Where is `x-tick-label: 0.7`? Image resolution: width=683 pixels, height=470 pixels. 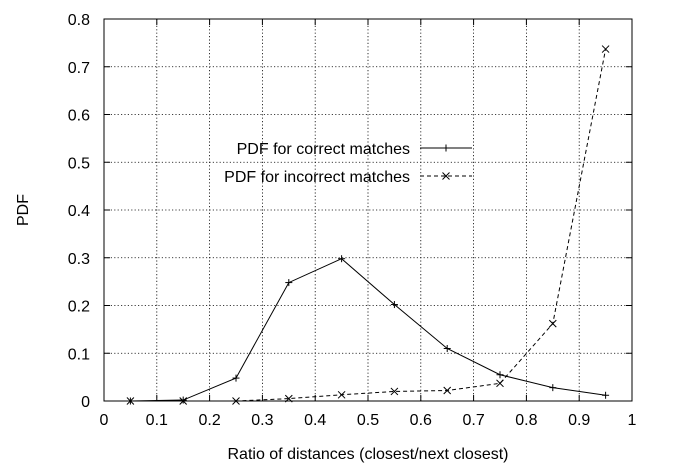
x-tick-label: 0.7 is located at coordinates (473, 420).